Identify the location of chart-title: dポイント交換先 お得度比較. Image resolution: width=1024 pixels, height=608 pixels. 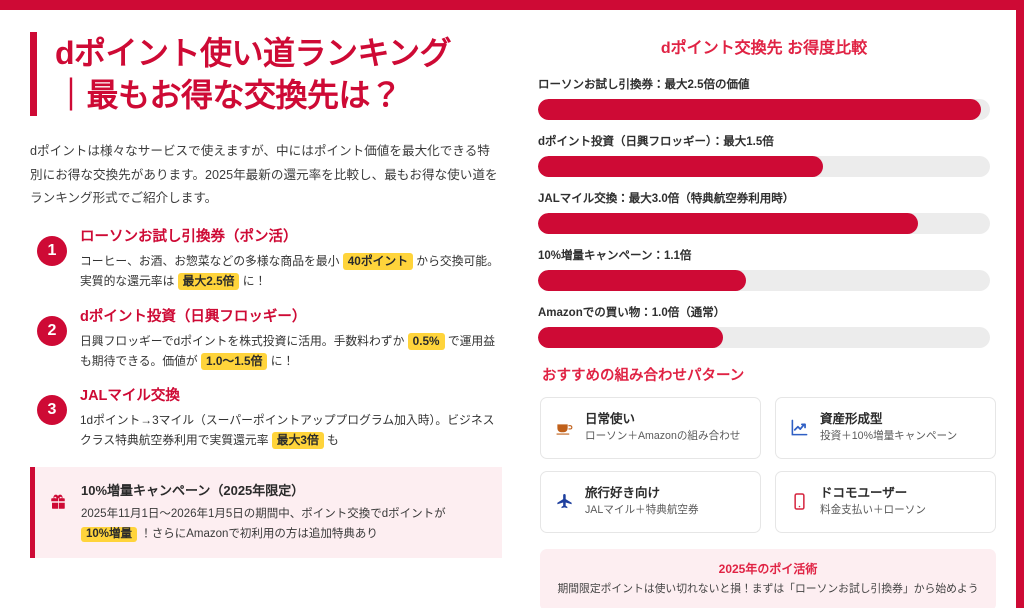
(764, 48).